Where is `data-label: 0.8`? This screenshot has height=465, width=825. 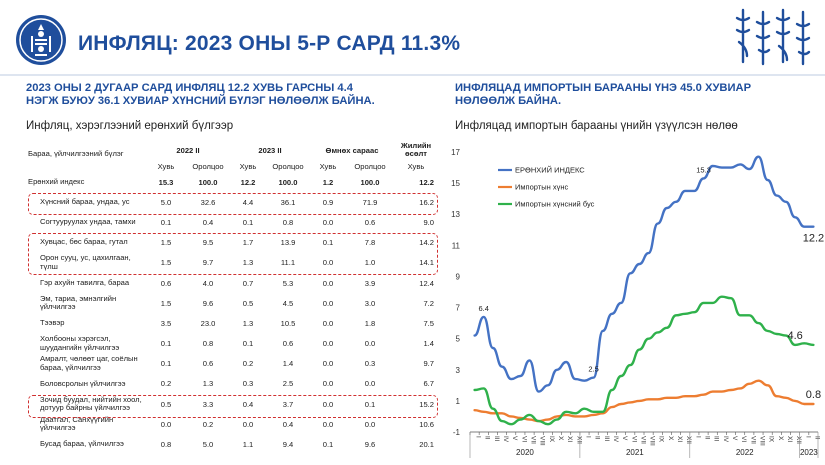 data-label: 0.8 is located at coordinates (813, 395).